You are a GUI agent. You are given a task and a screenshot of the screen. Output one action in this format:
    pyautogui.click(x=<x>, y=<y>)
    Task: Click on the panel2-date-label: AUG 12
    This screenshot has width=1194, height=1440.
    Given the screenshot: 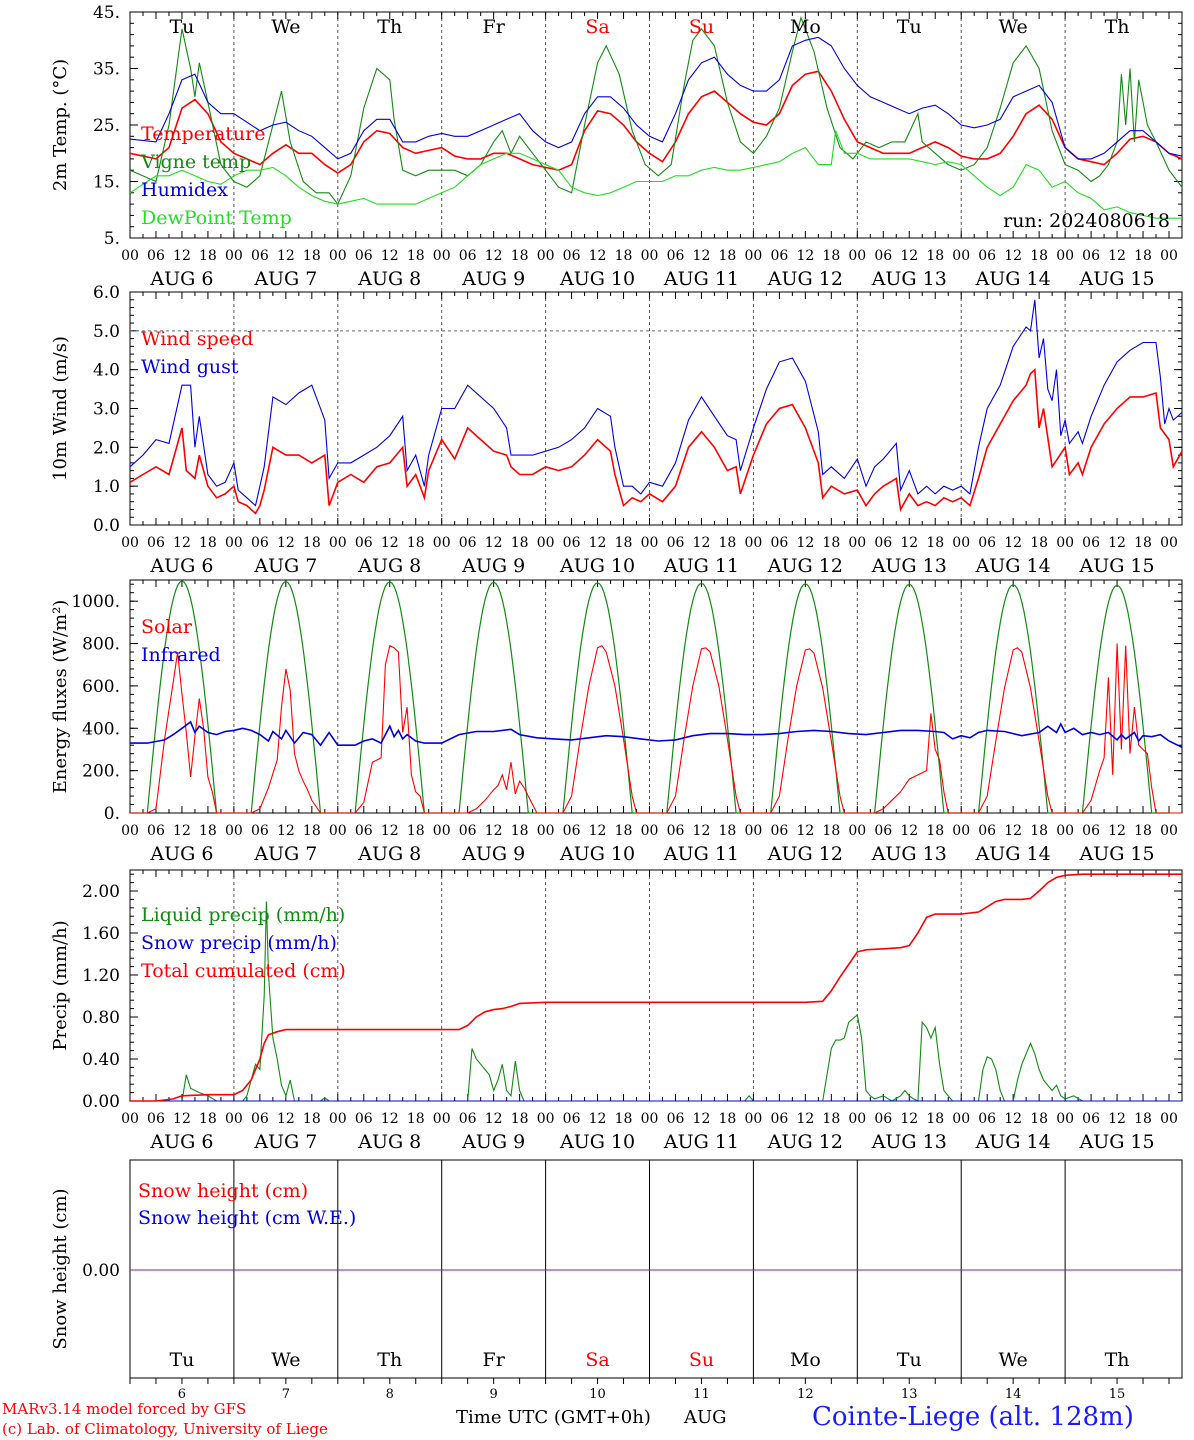 What is the action you would take?
    pyautogui.click(x=805, y=566)
    